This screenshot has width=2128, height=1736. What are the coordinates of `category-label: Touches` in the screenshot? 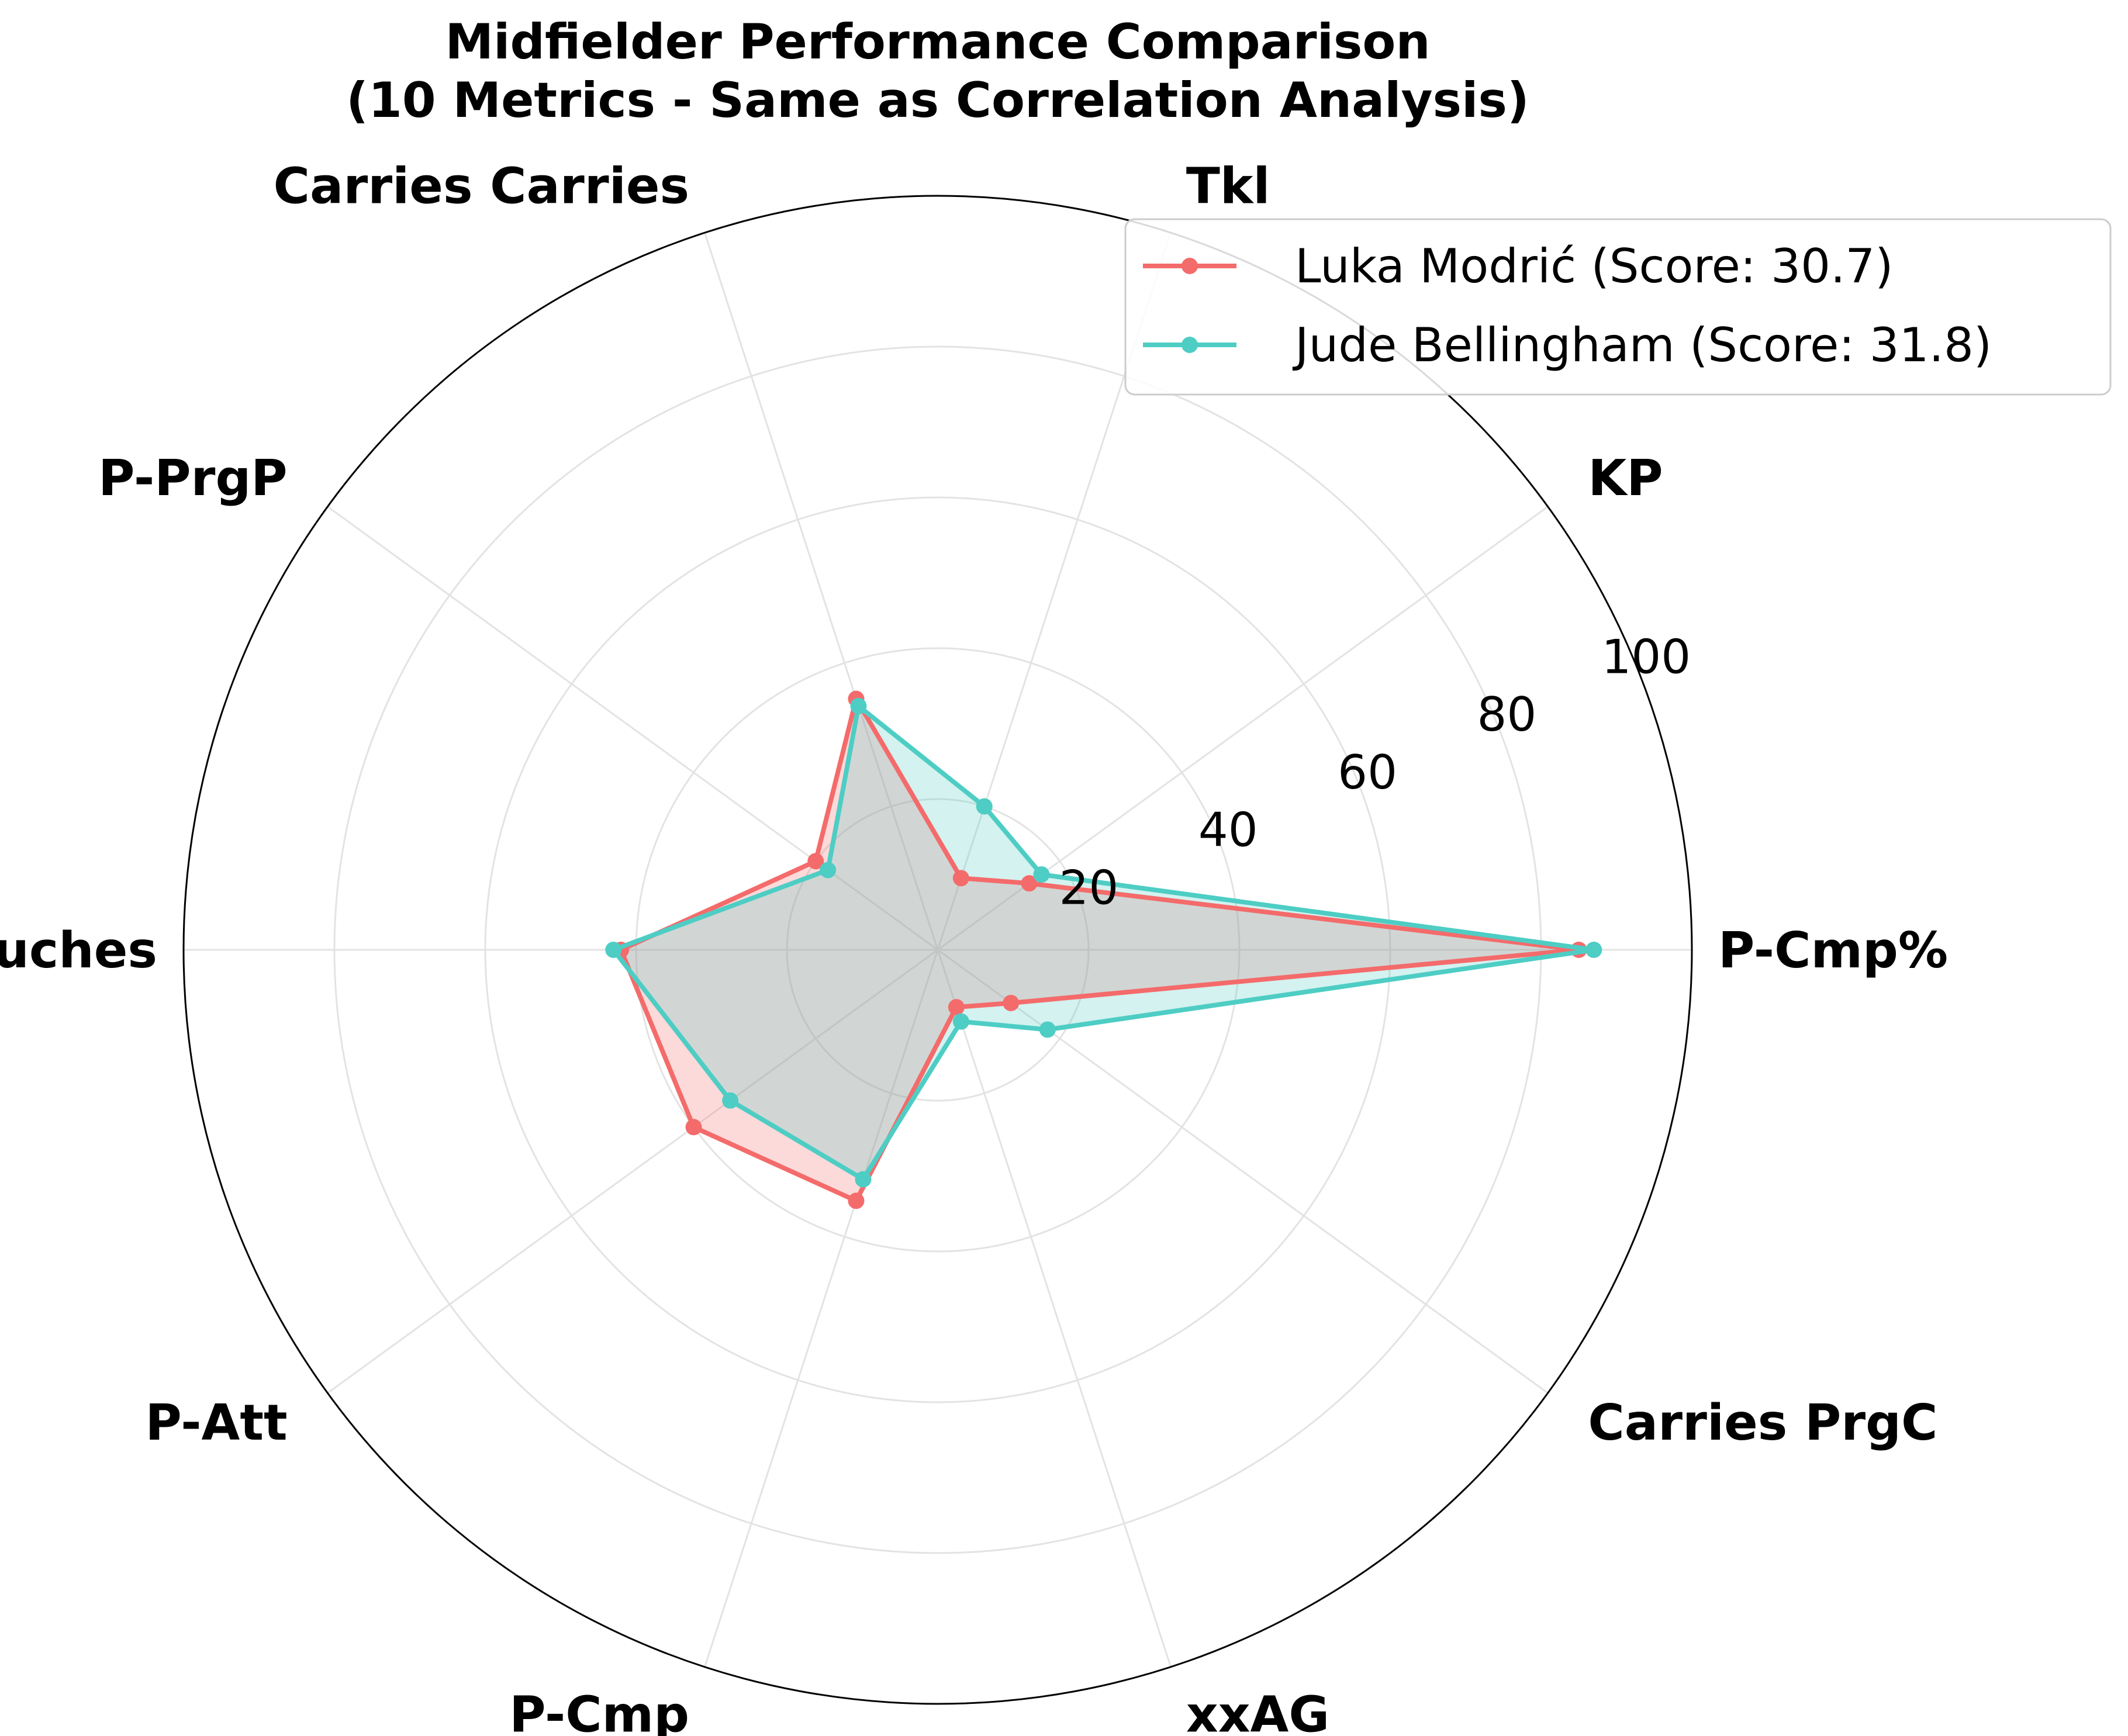 It's located at (78, 951).